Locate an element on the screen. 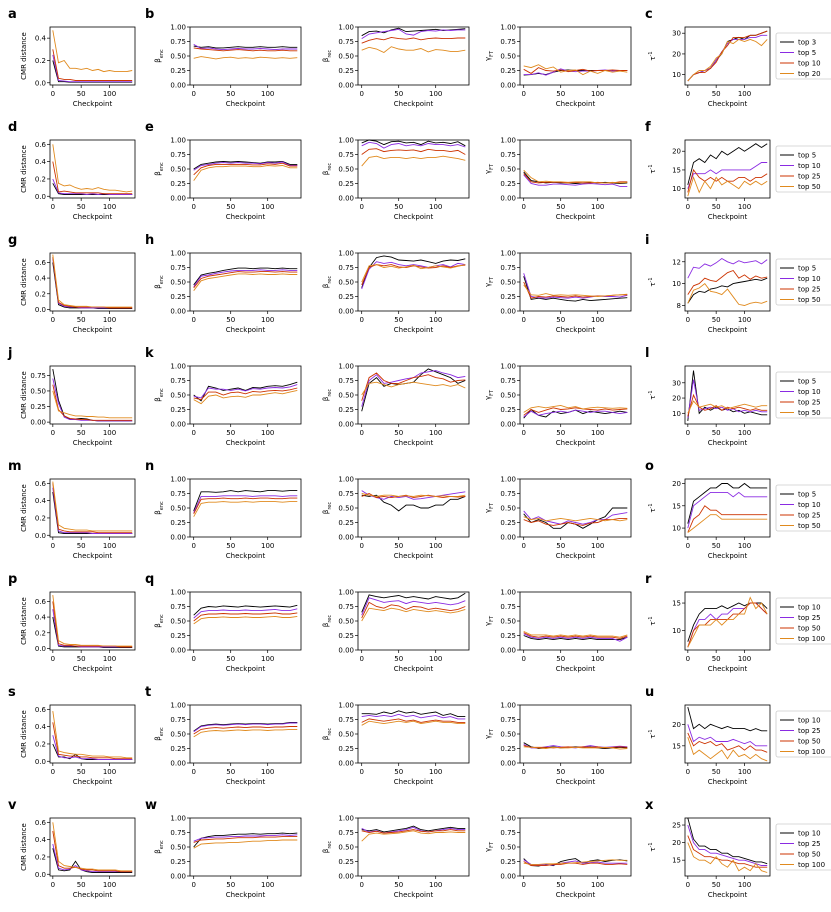  y-tick-label: 0.6 is located at coordinates (41, 145).